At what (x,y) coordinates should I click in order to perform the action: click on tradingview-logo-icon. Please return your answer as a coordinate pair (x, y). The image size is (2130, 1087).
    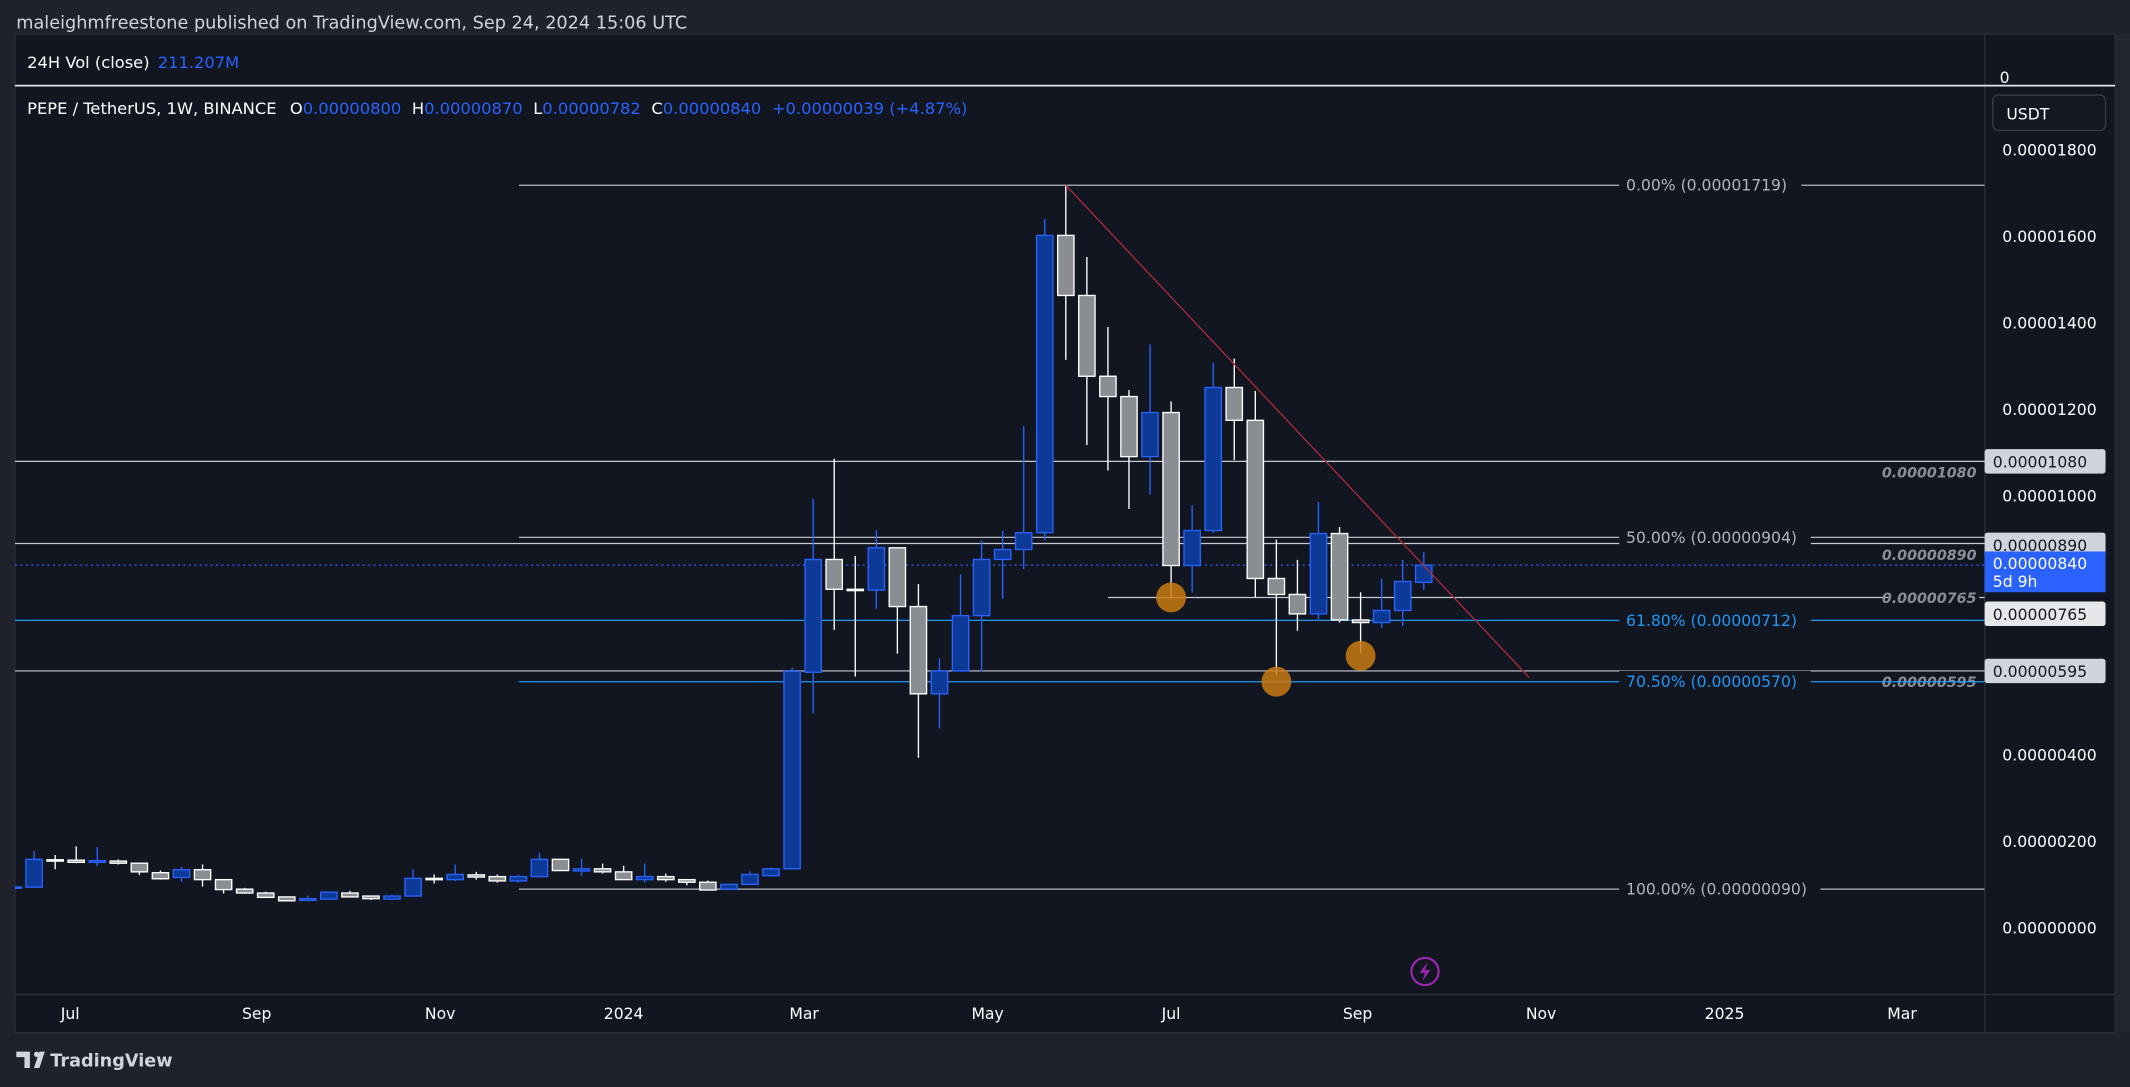
    Looking at the image, I should click on (30, 1059).